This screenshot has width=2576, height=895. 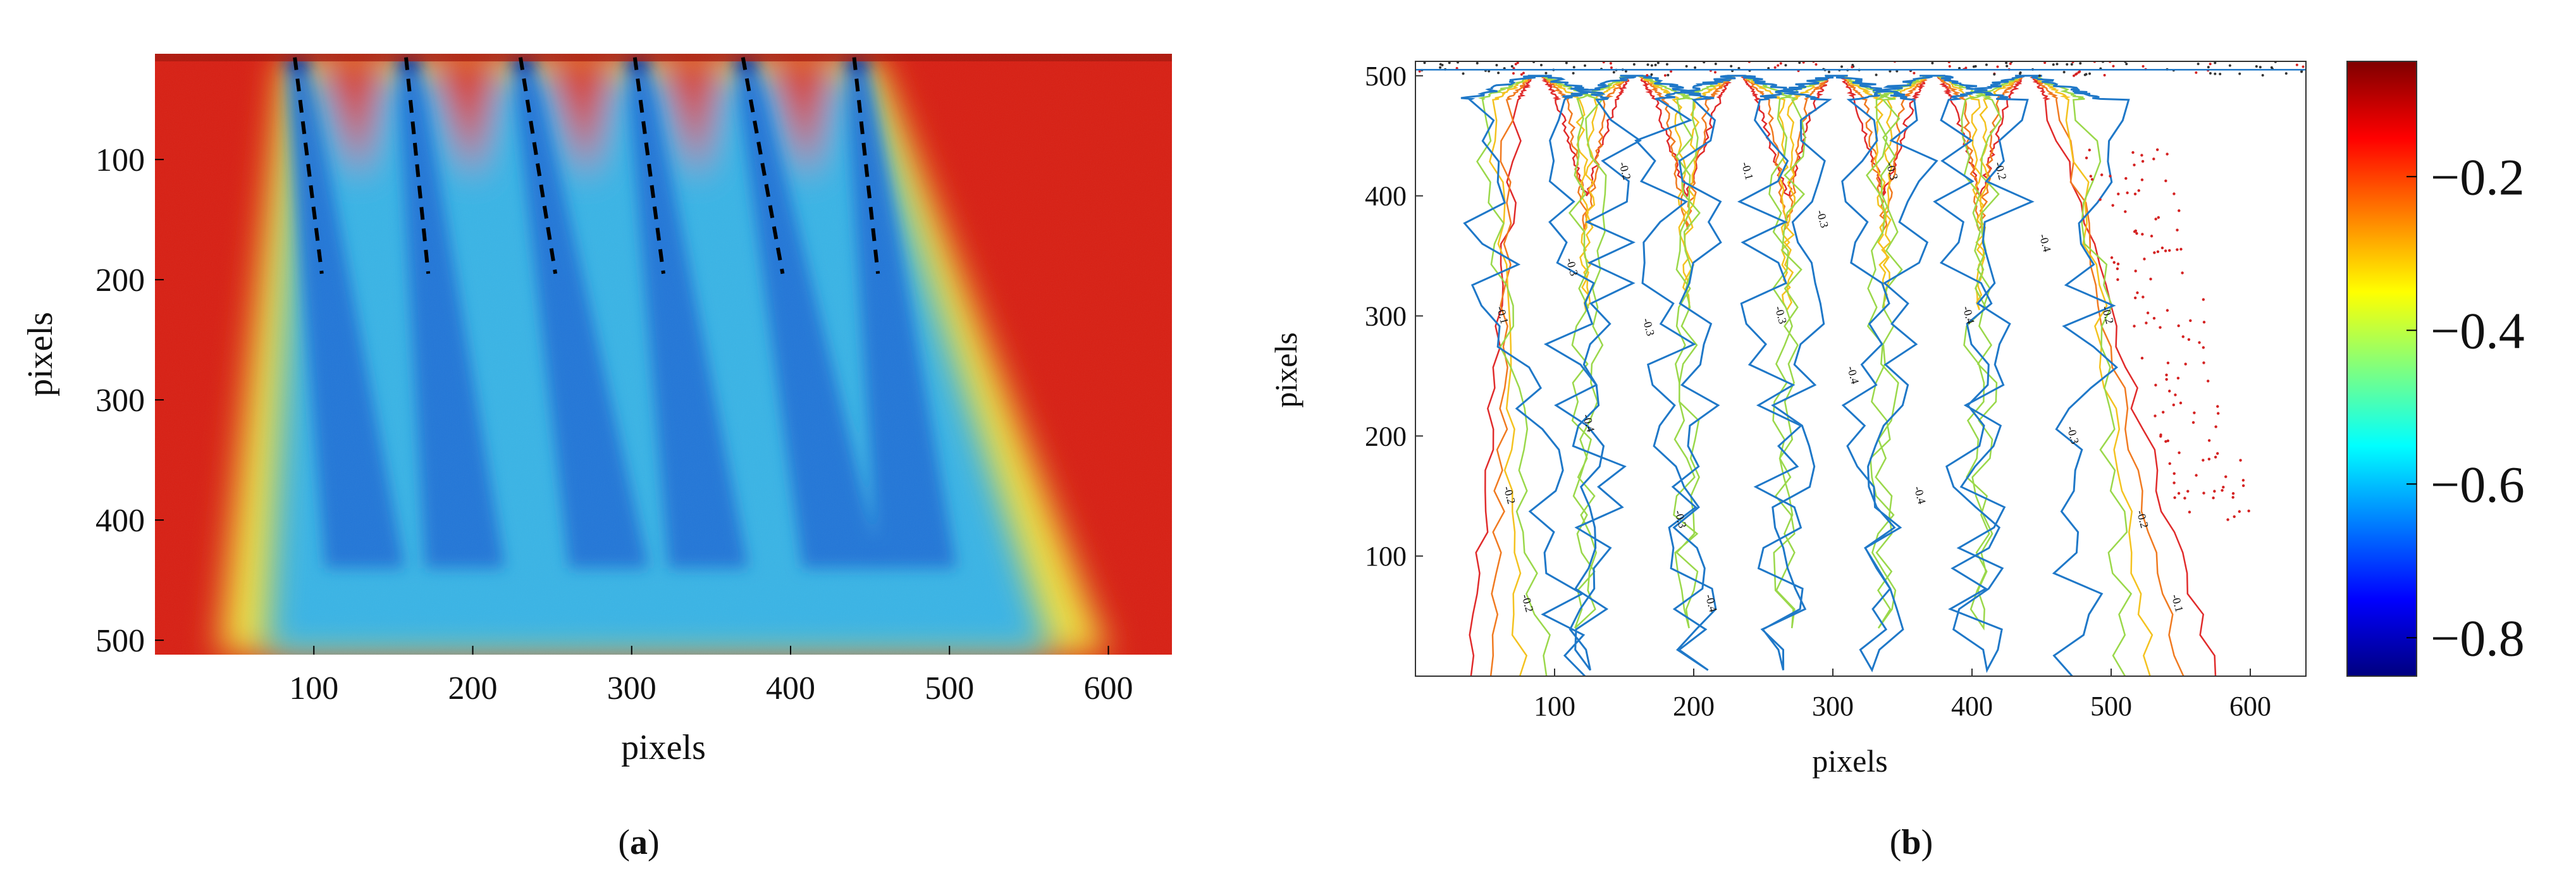 I want to click on panel-a-xtick-label: 600, so click(x=1108, y=688).